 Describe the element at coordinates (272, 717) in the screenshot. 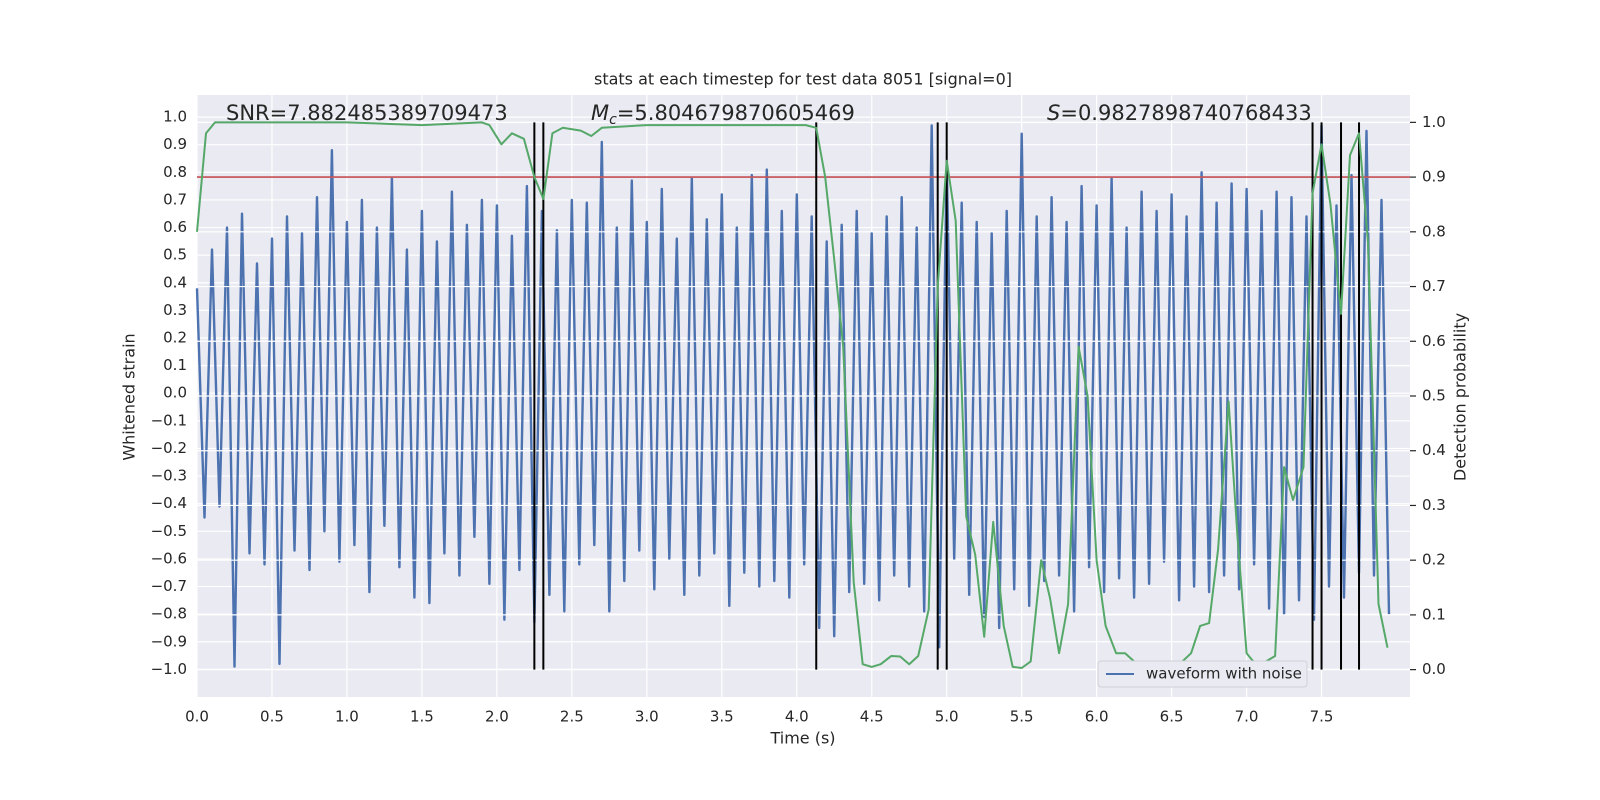

I see `x-tick-label: 0.5` at that location.